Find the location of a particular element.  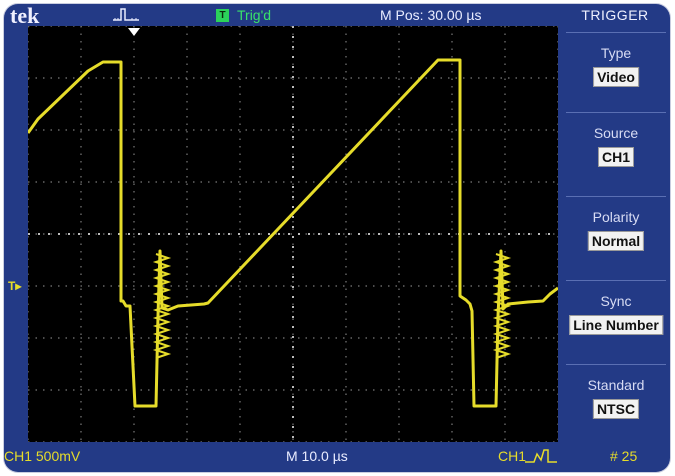

menu-item-label: Standard is located at coordinates (616, 385).